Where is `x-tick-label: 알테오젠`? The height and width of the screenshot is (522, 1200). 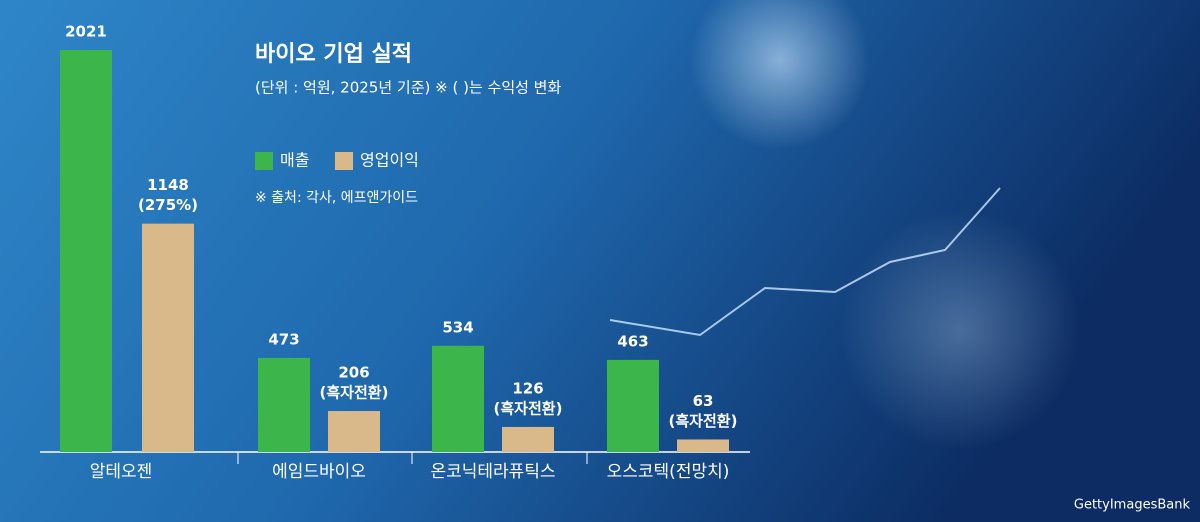 x-tick-label: 알테오젠 is located at coordinates (121, 472).